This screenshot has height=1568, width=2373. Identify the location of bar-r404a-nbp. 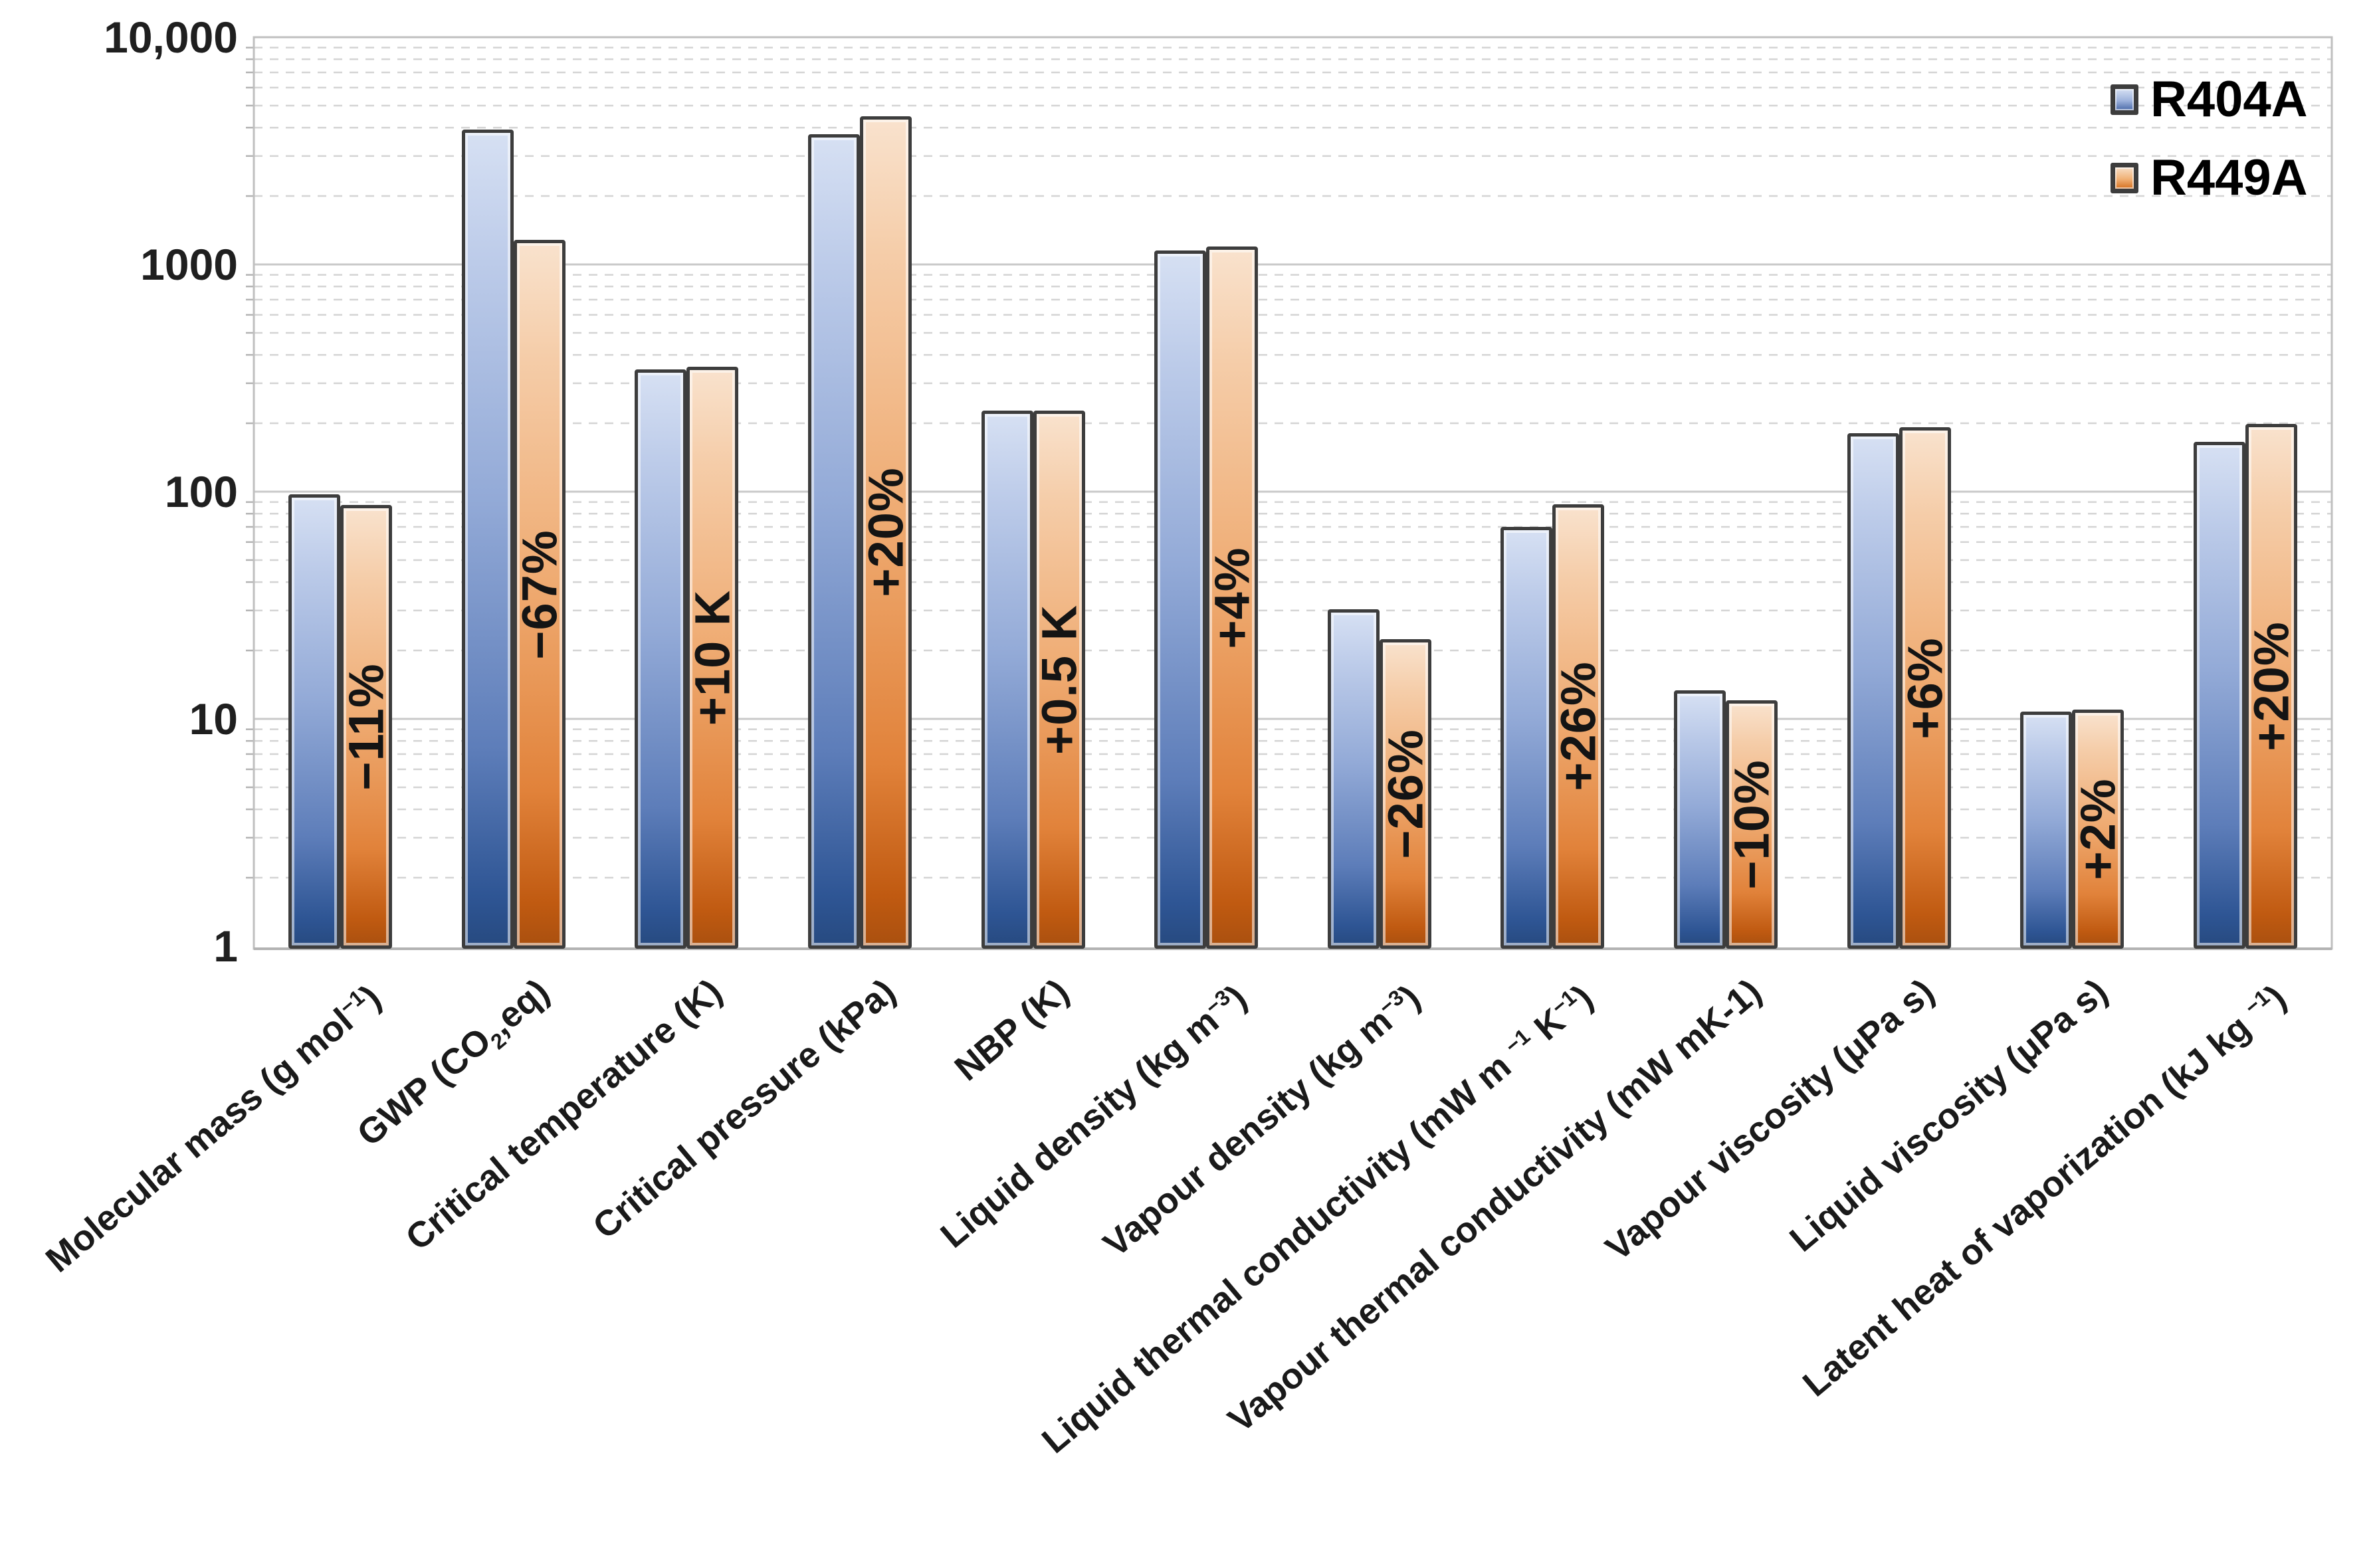
(1007, 680).